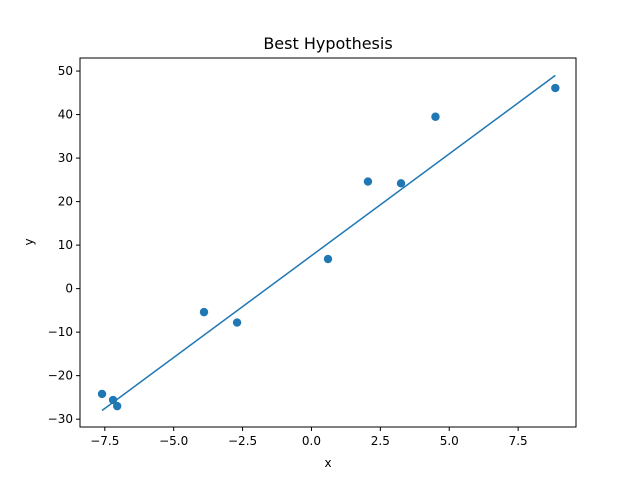 Image resolution: width=640 pixels, height=480 pixels. What do you see at coordinates (173, 441) in the screenshot?
I see `x-tick-label: −5.0` at bounding box center [173, 441].